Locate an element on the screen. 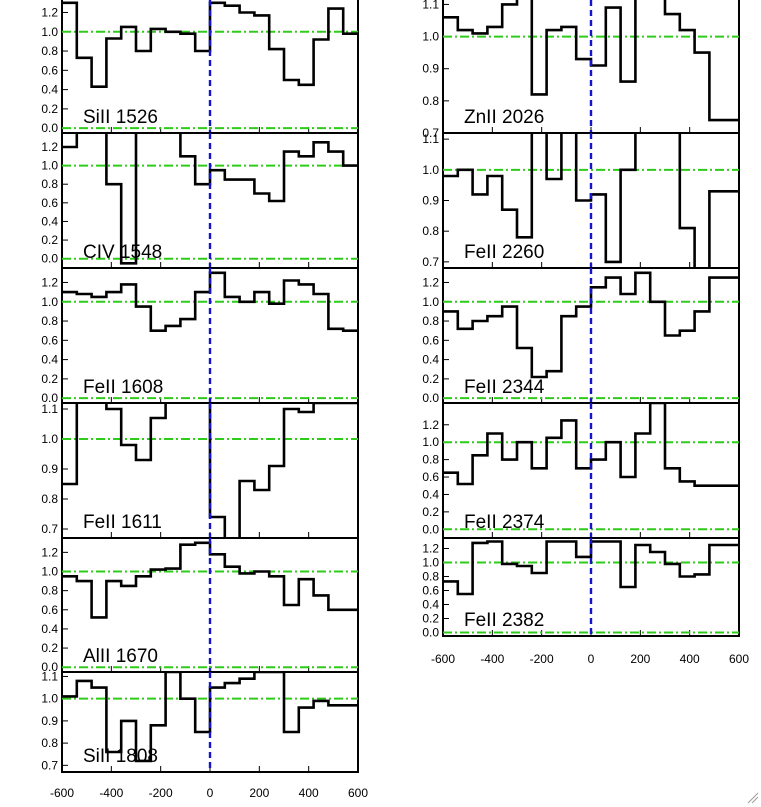  panel-label: CIV 1548 is located at coordinates (122, 252).